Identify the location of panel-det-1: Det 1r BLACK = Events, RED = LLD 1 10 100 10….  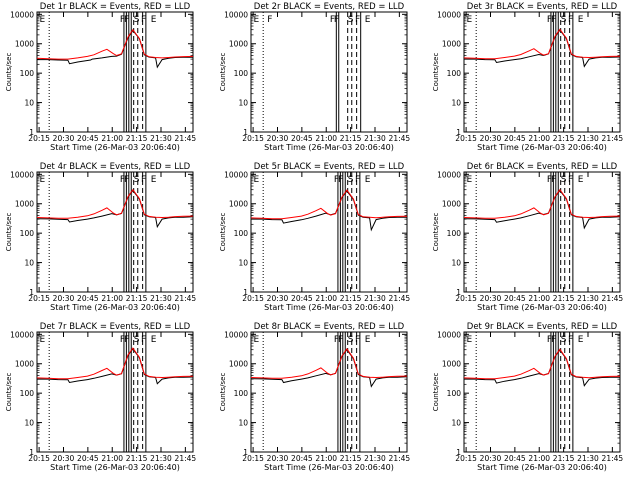
(100, 77).